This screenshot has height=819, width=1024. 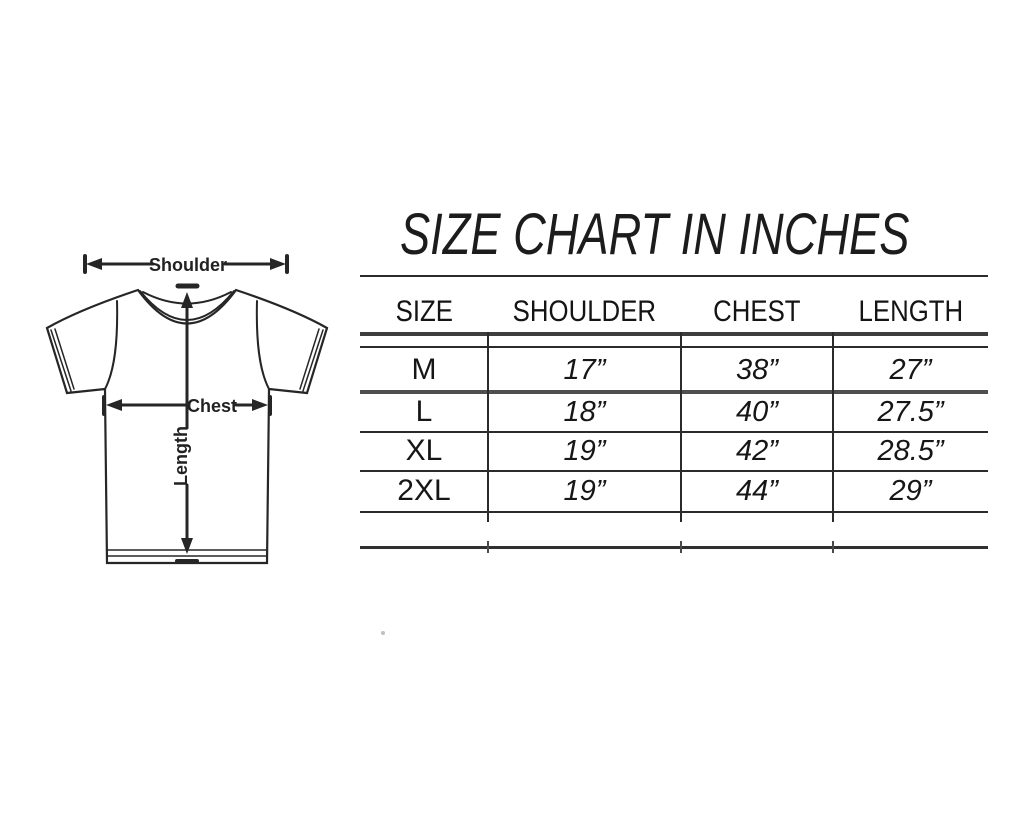 What do you see at coordinates (383, 633) in the screenshot?
I see `scan-artifact-dot` at bounding box center [383, 633].